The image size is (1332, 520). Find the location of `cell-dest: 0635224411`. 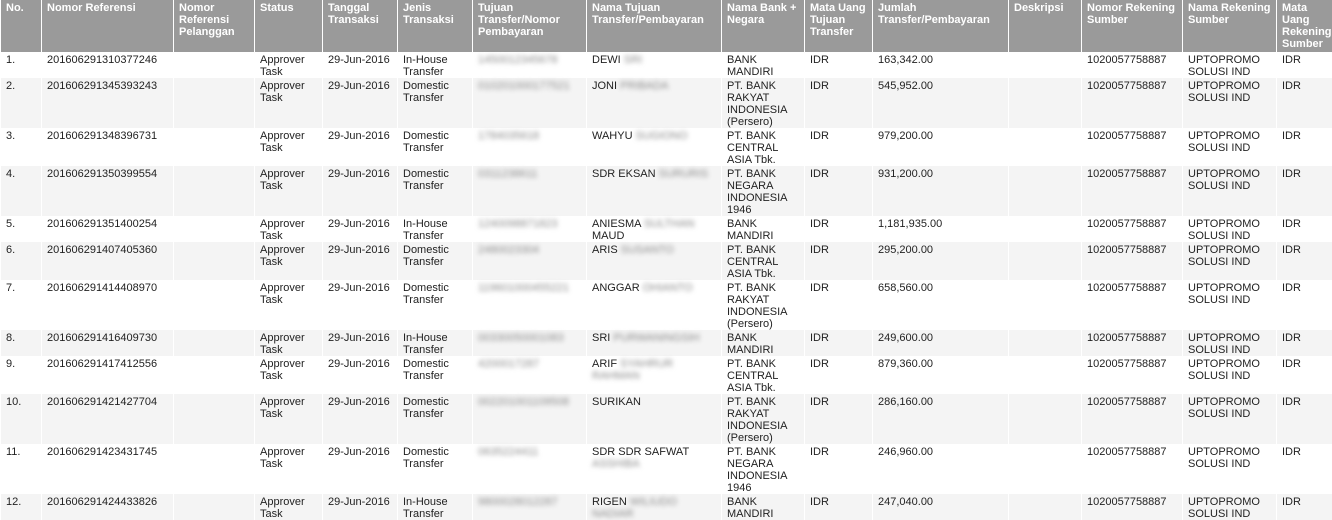

cell-dest: 0635224411 is located at coordinates (529, 469).